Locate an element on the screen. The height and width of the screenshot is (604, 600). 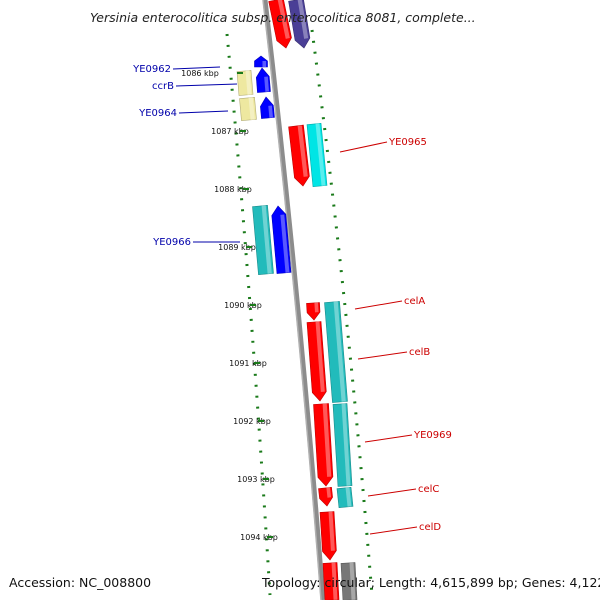
gene-ye0969 is located at coordinates (323, 445).